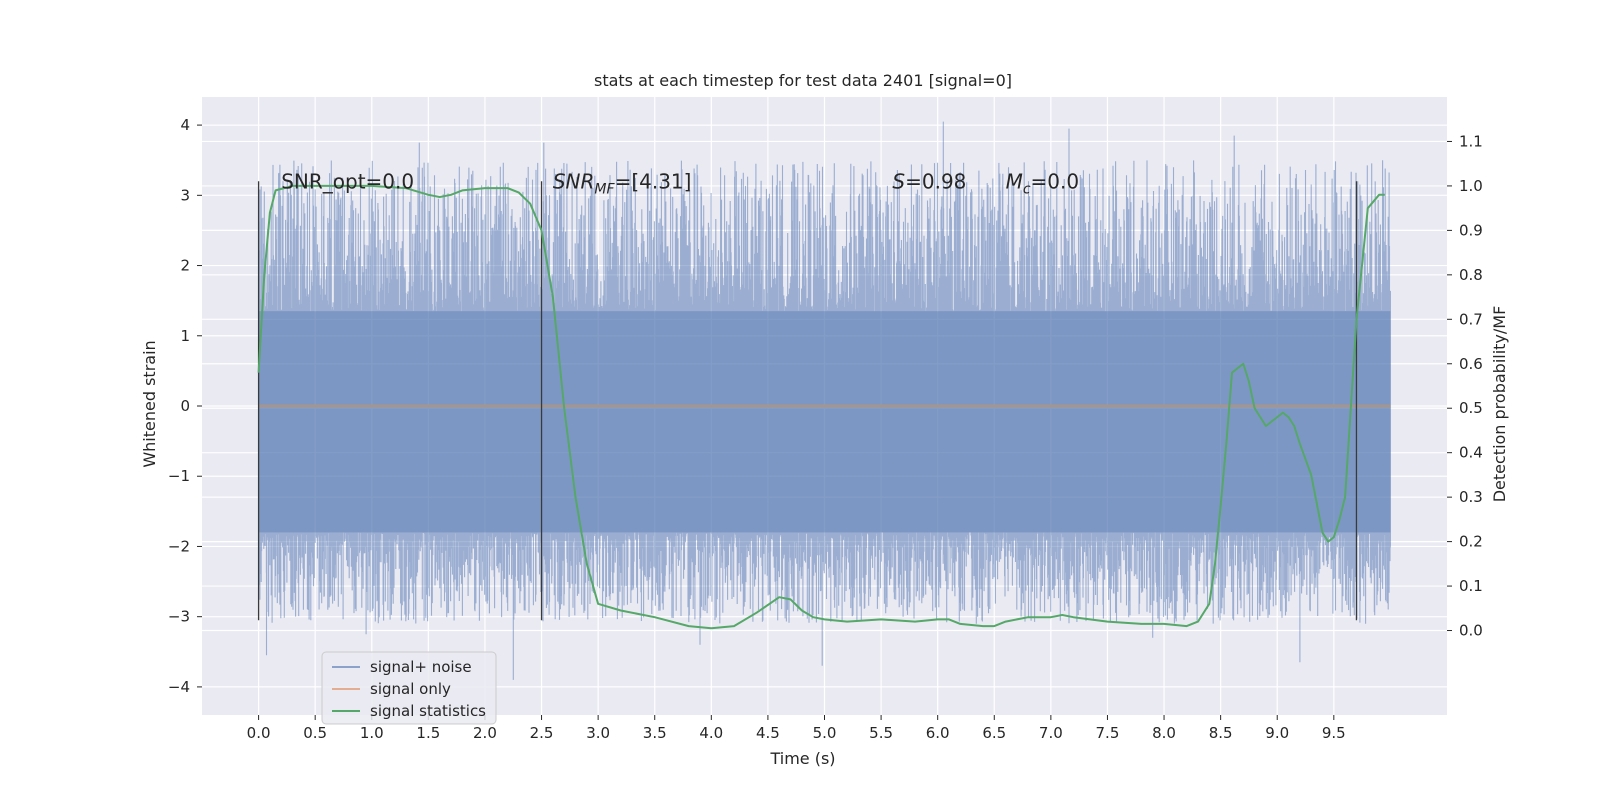 The image size is (1600, 800). Describe the element at coordinates (1471, 542) in the screenshot. I see `y2-tick-label: 0.2` at that location.